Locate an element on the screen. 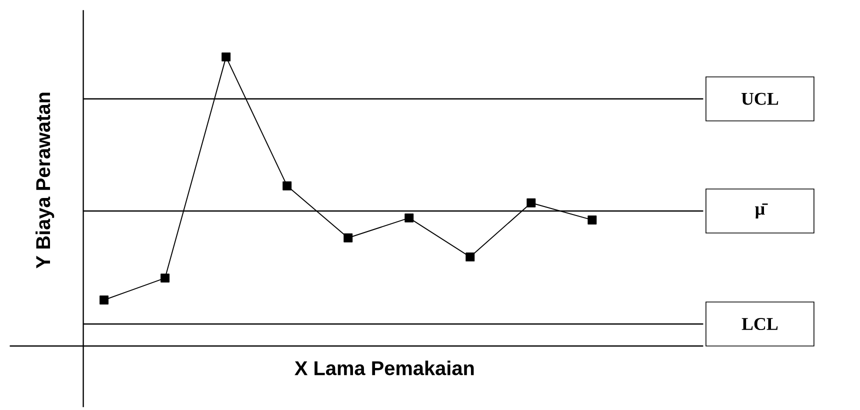  ref-line-label: UCL is located at coordinates (759, 98).